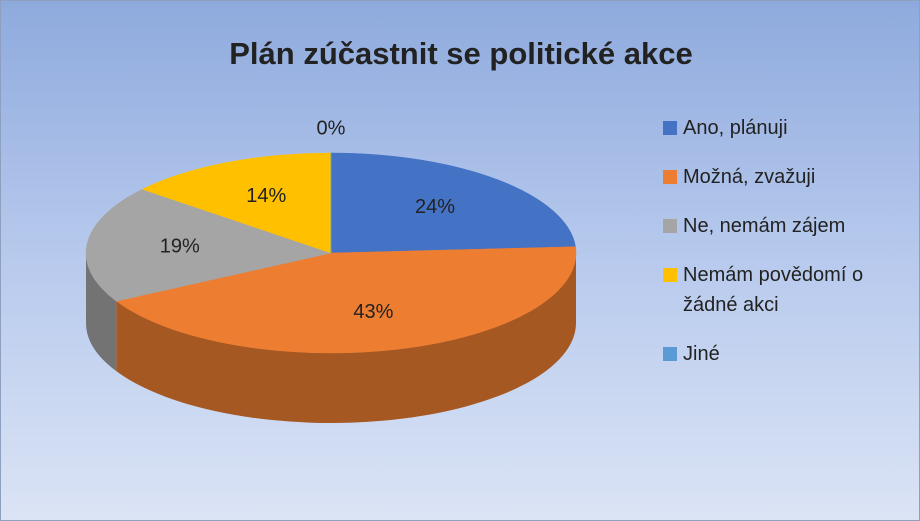 The image size is (920, 521). I want to click on legend-item: Ne, nemám zájem, so click(788, 226).